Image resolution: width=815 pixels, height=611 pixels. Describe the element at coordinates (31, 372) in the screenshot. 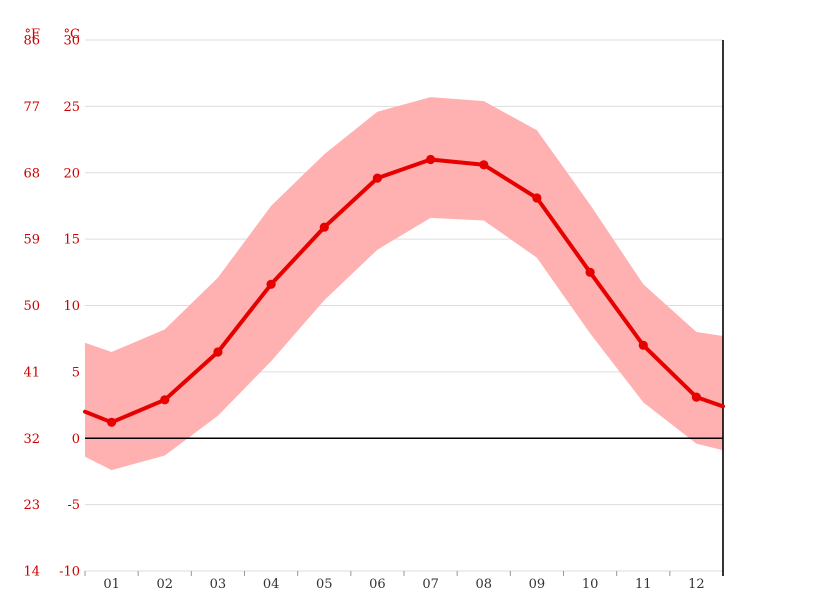

I see `y-tick-label-fahrenheit: 41` at that location.